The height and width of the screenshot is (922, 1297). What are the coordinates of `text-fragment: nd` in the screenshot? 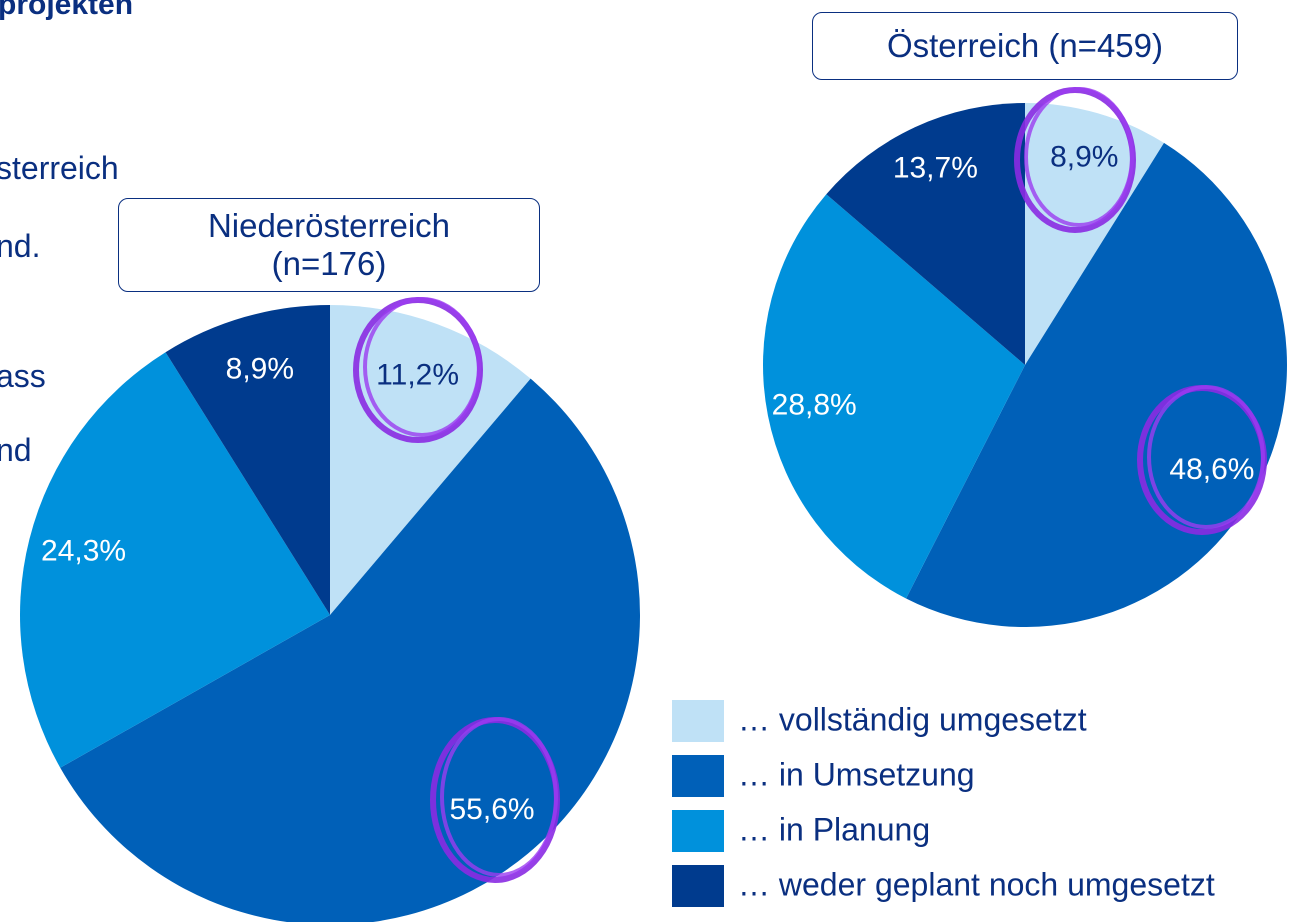 It's located at (16, 450).